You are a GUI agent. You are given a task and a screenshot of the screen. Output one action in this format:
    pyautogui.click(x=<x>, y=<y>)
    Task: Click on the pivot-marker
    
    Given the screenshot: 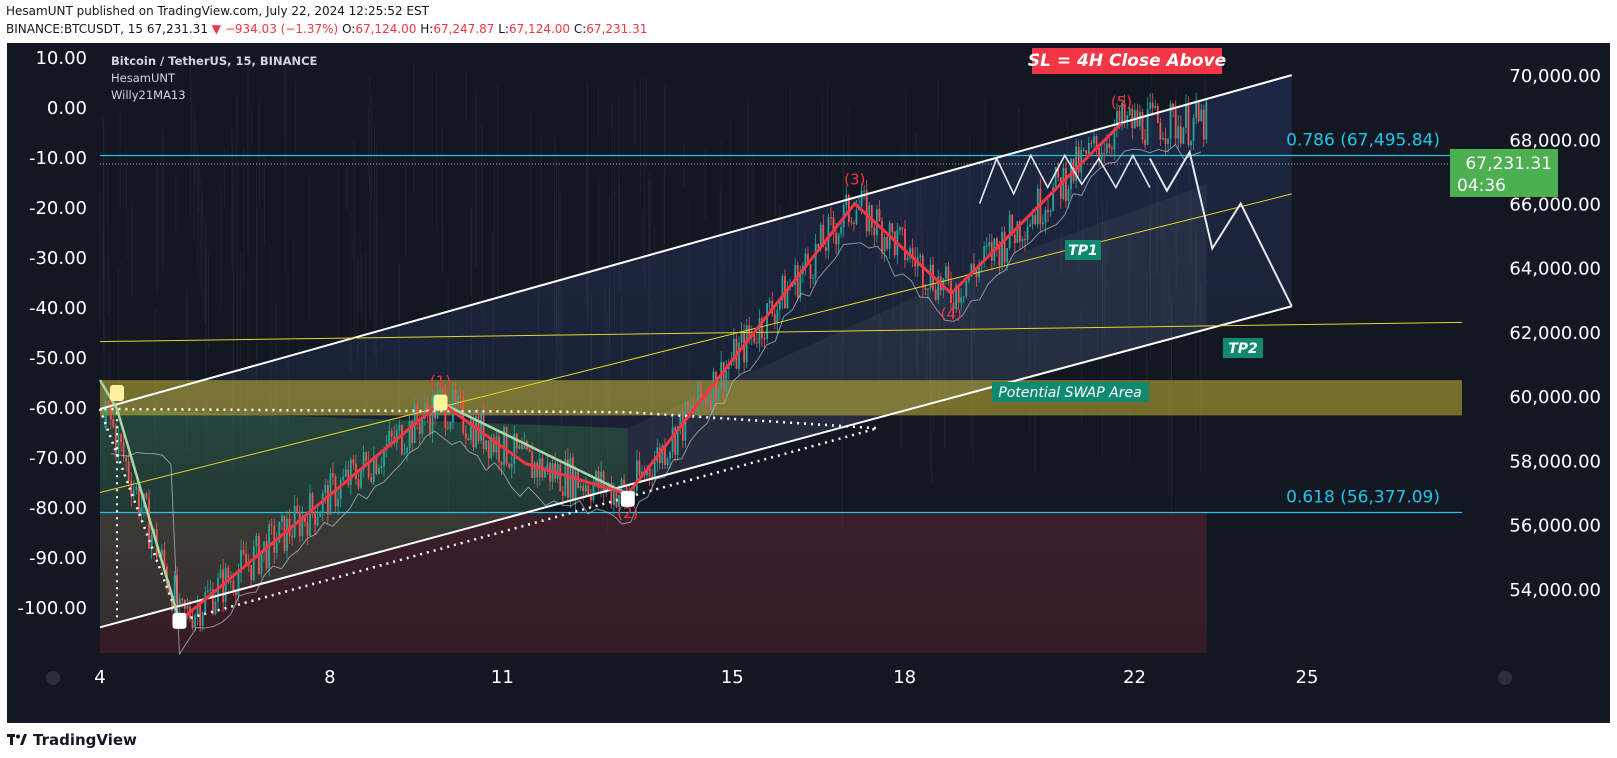 What is the action you would take?
    pyautogui.click(x=179, y=620)
    